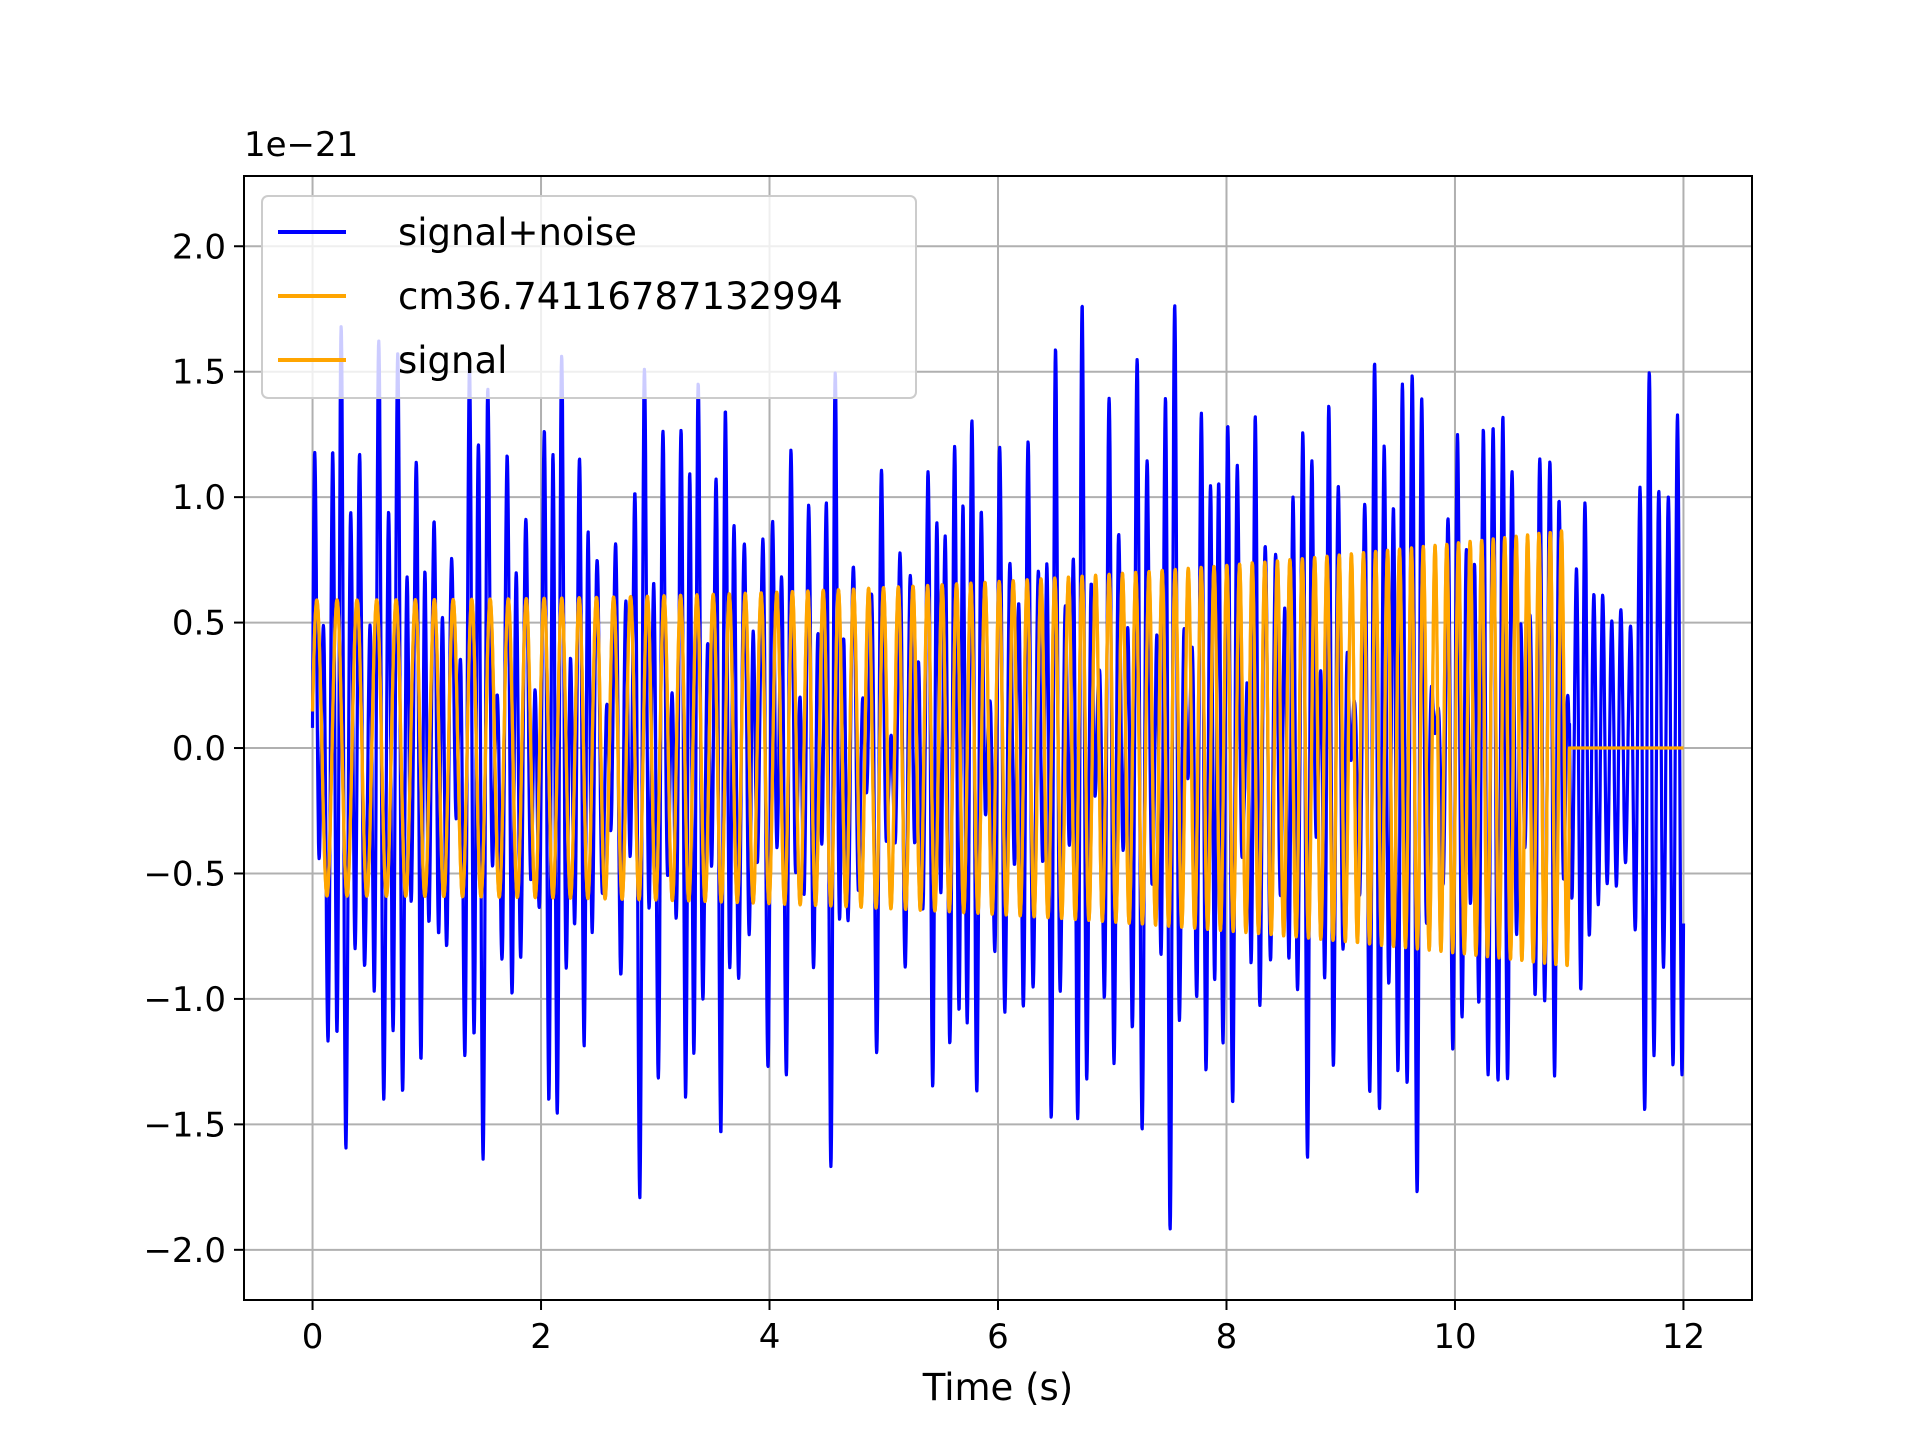 The width and height of the screenshot is (1920, 1440). Describe the element at coordinates (184, 1000) in the screenshot. I see `y-tick-label: −1.0` at that location.